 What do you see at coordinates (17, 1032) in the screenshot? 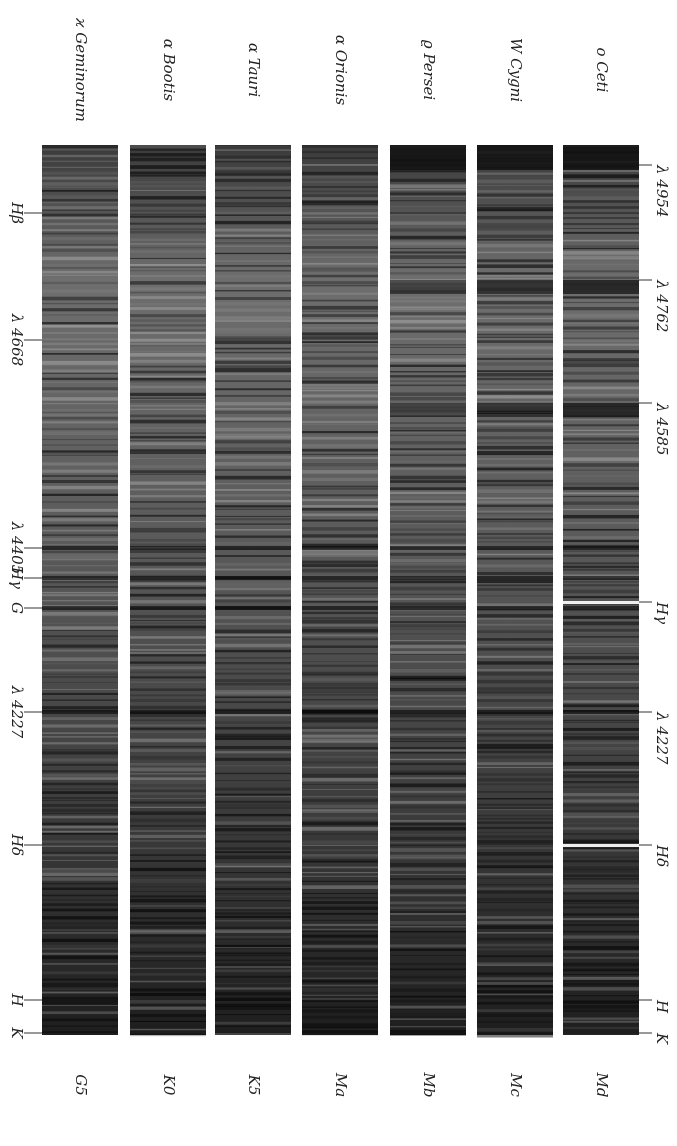
I see `line-label: K` at bounding box center [17, 1032].